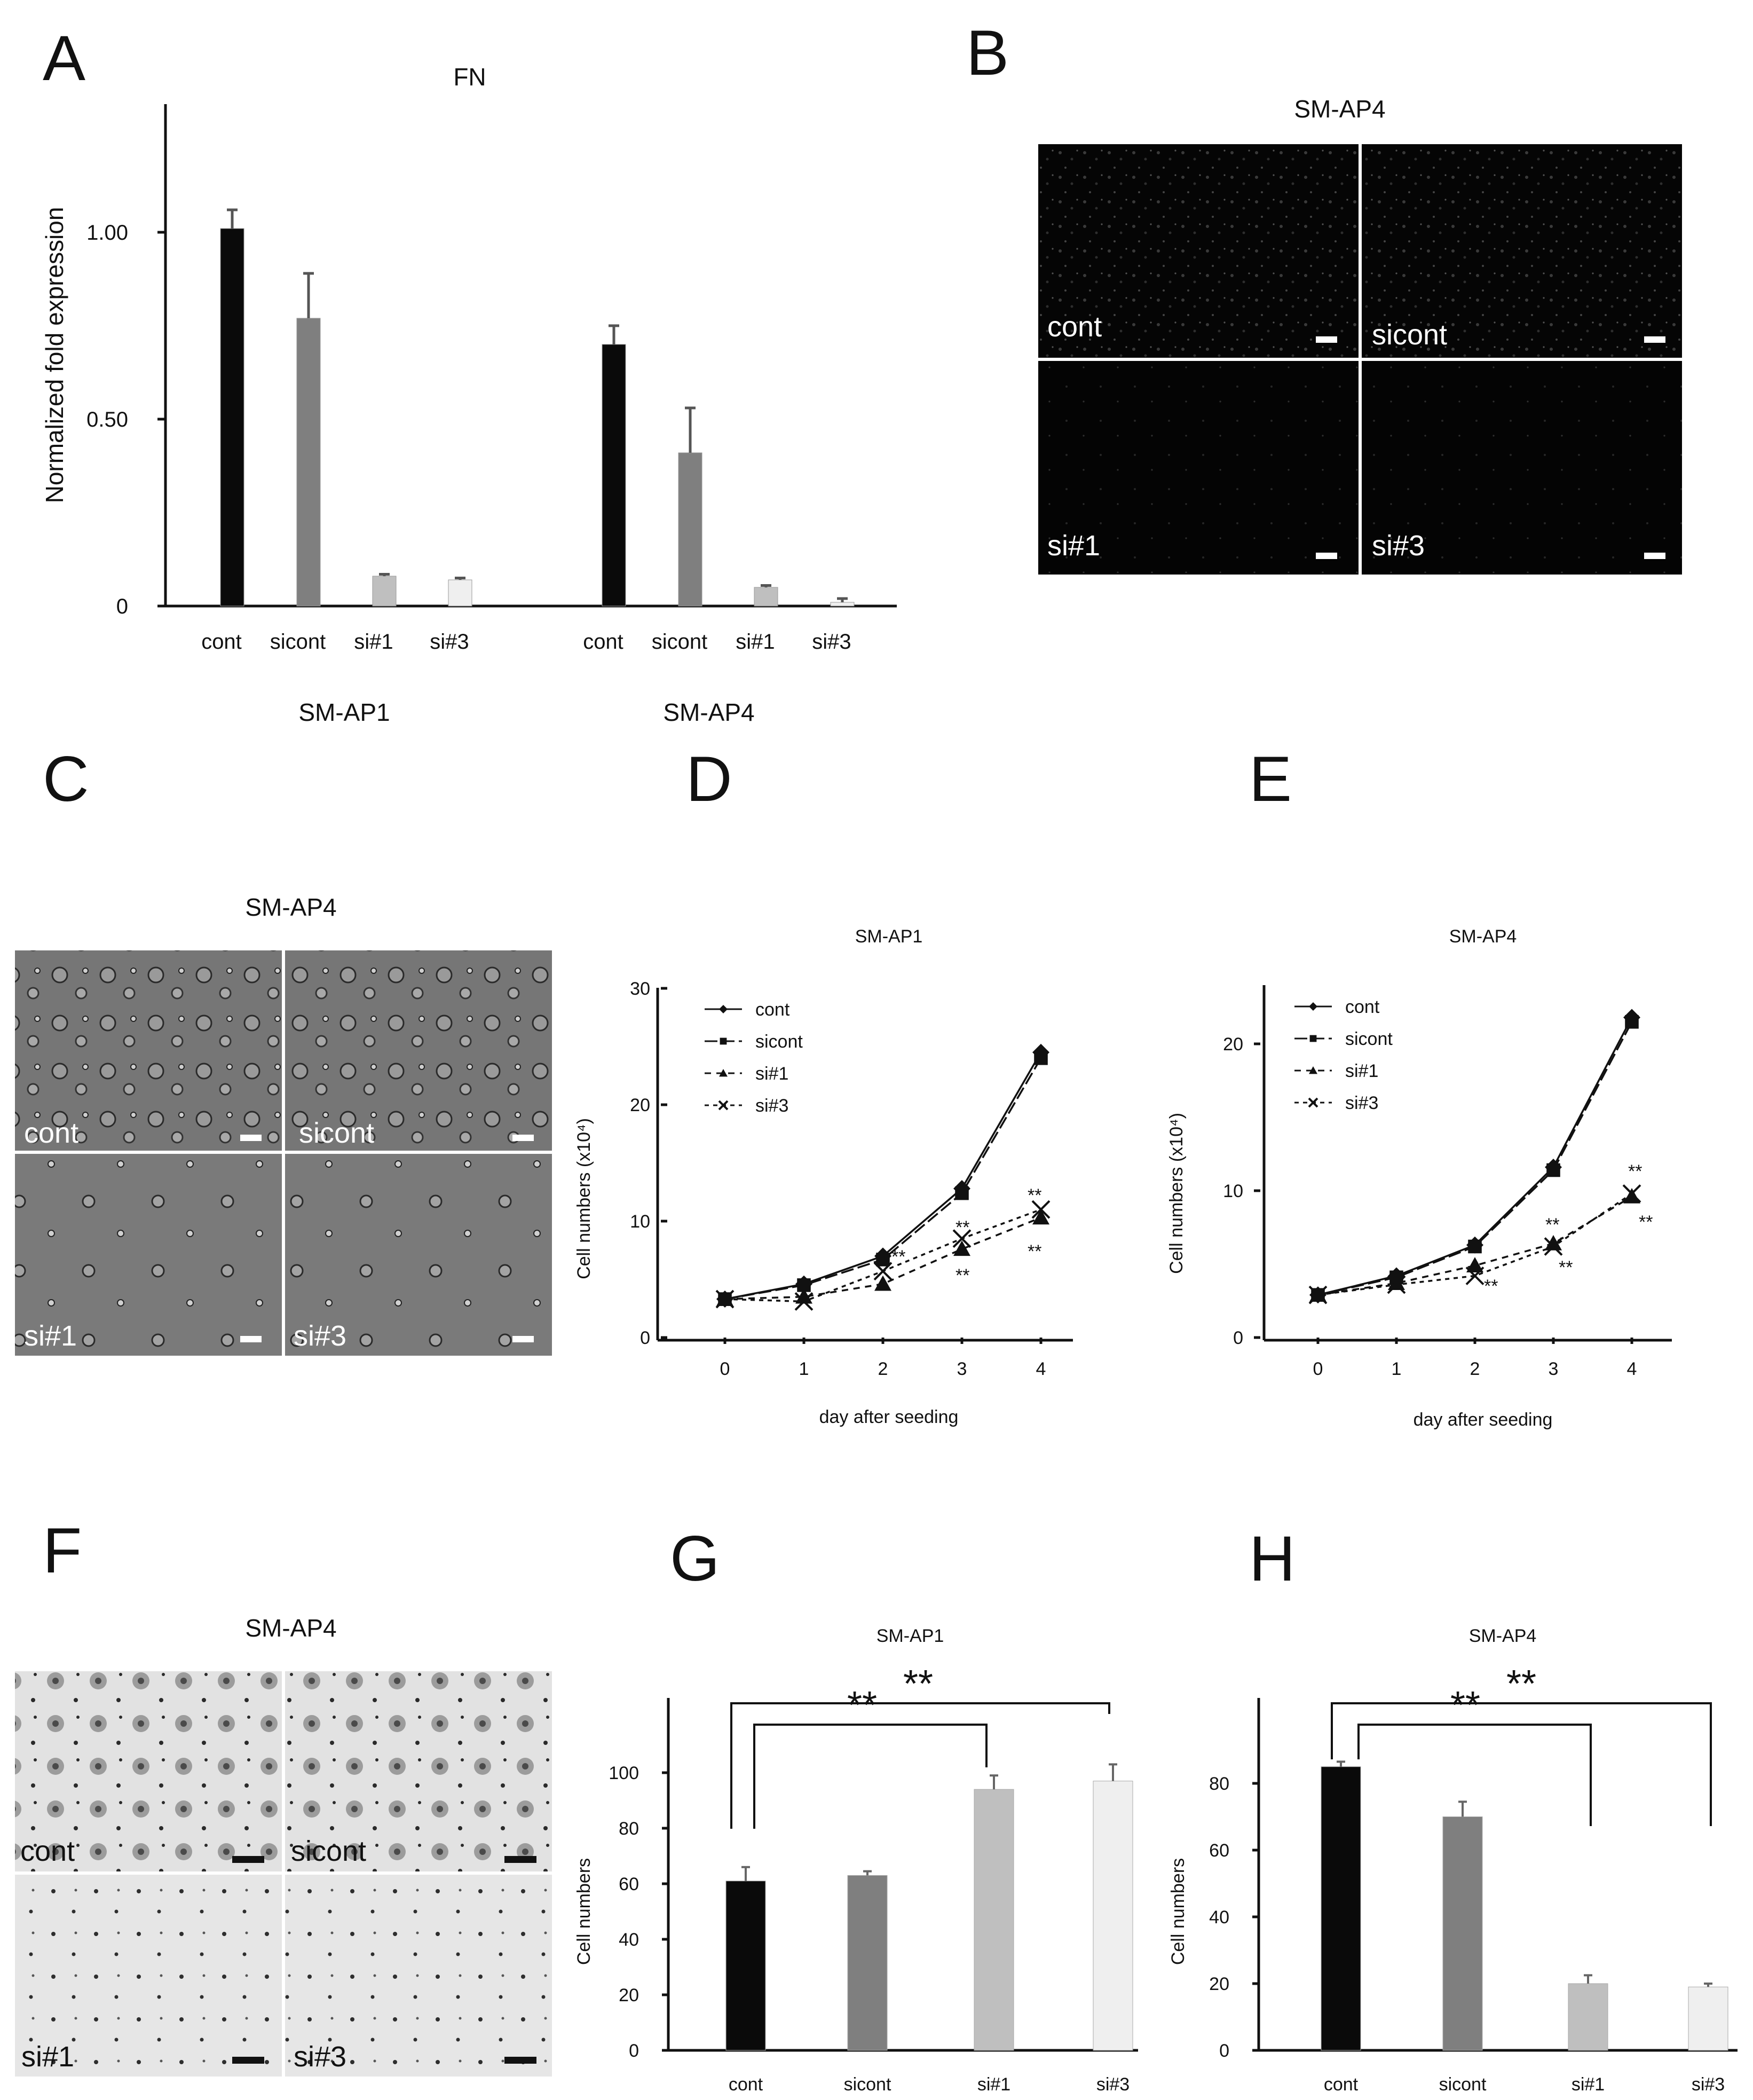 This screenshot has height=2100, width=1753. What do you see at coordinates (47, 2057) in the screenshot?
I see `panel-f-label-si1: si#1` at bounding box center [47, 2057].